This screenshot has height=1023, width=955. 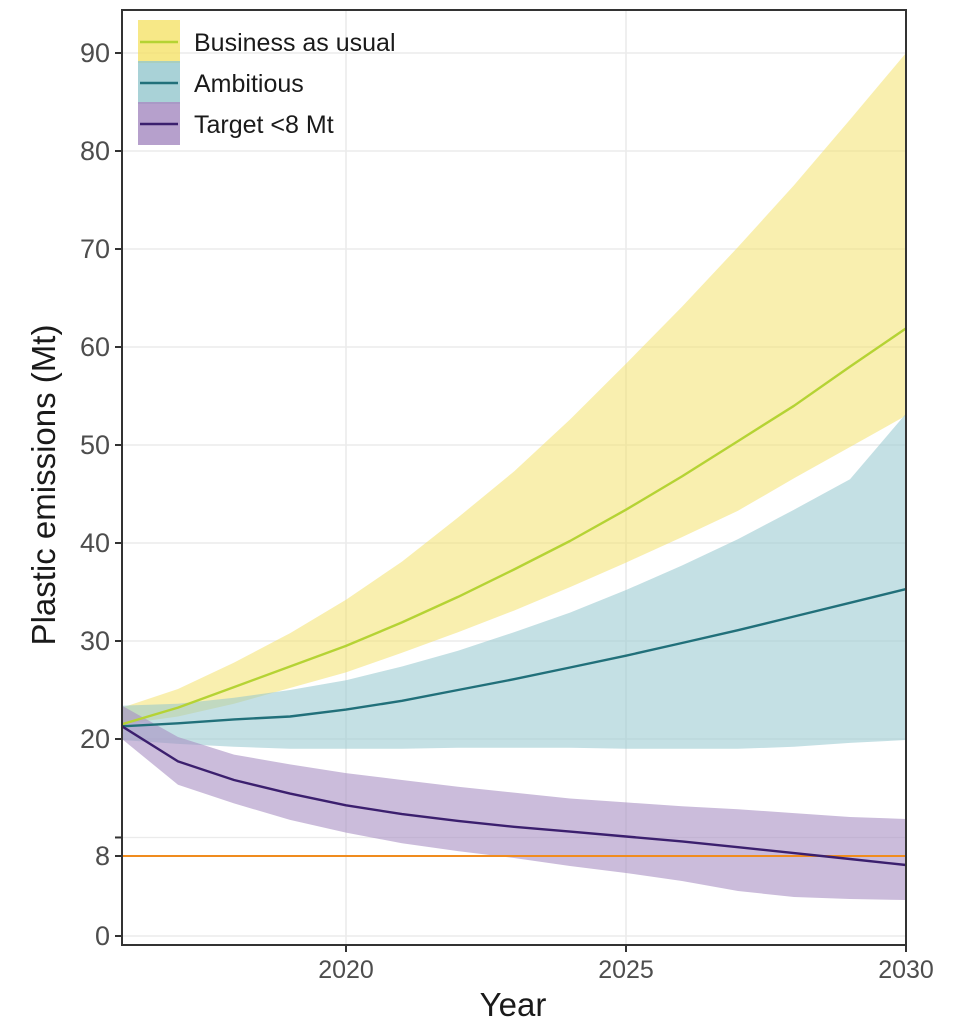 I want to click on y-tick-label-30: 30, so click(x=95, y=641).